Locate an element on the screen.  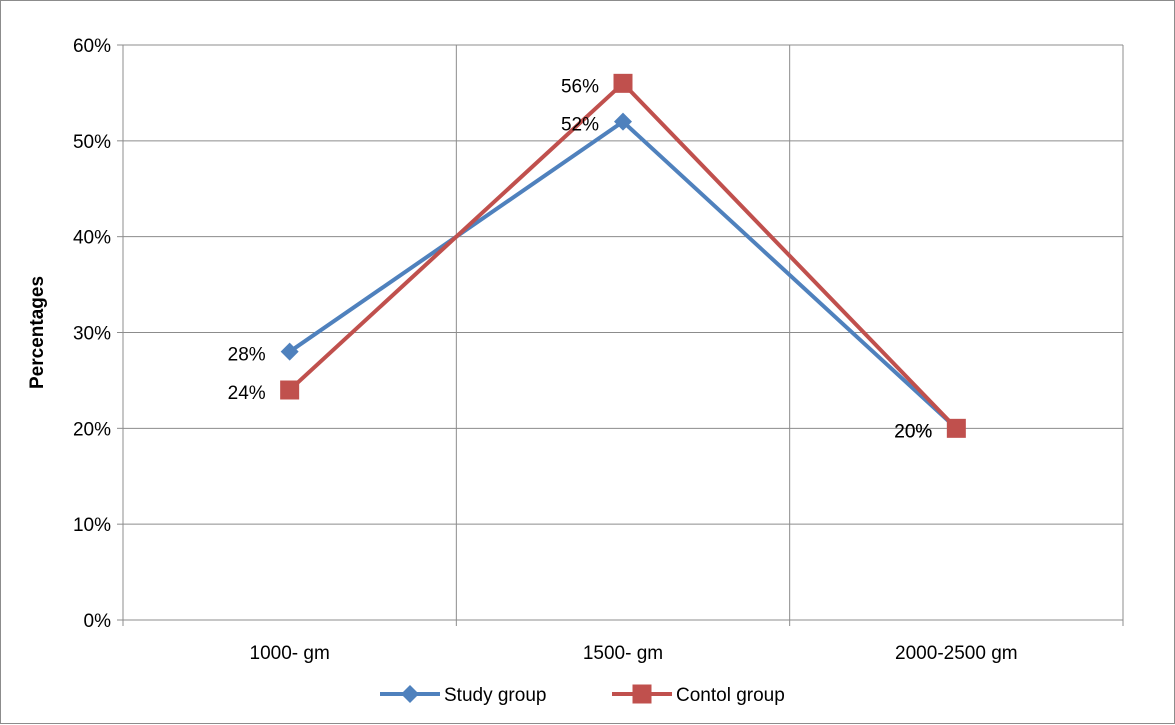
x-tick-labels: 1000- gm 1500- gm 2000-2500 gm is located at coordinates (634, 653).